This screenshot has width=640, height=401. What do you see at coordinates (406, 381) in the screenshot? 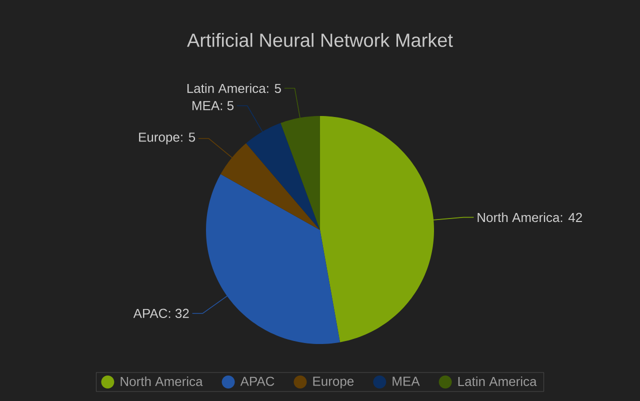
I see `legend-label: MEA` at bounding box center [406, 381].